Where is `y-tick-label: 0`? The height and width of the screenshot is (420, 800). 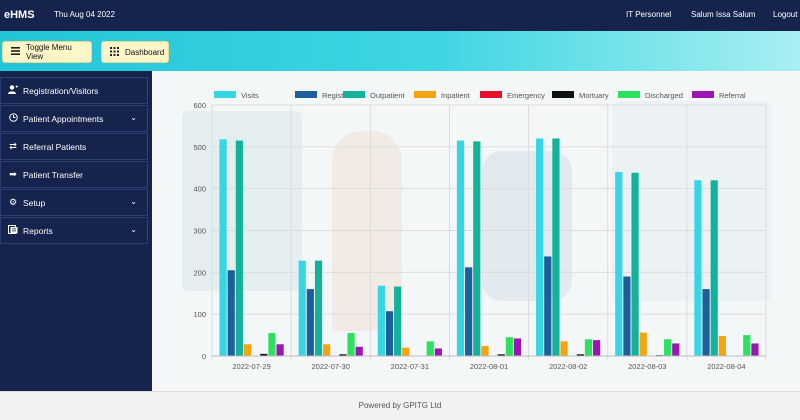 y-tick-label: 0 is located at coordinates (204, 356).